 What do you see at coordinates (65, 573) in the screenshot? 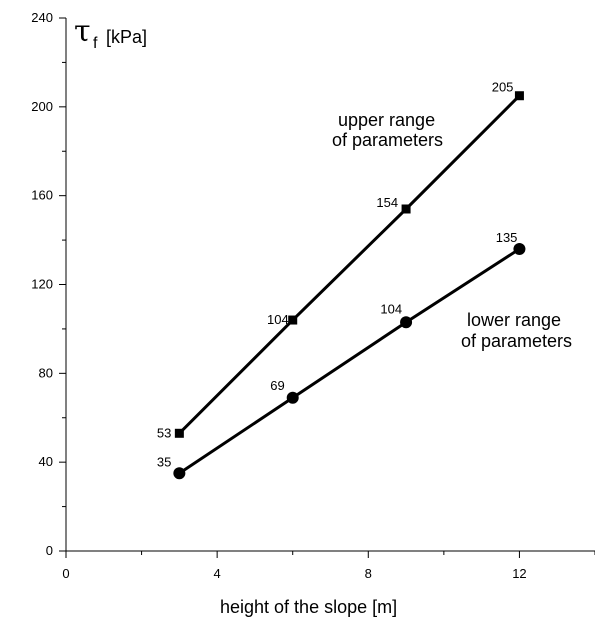
I see `x-tick-label: 0` at bounding box center [65, 573].